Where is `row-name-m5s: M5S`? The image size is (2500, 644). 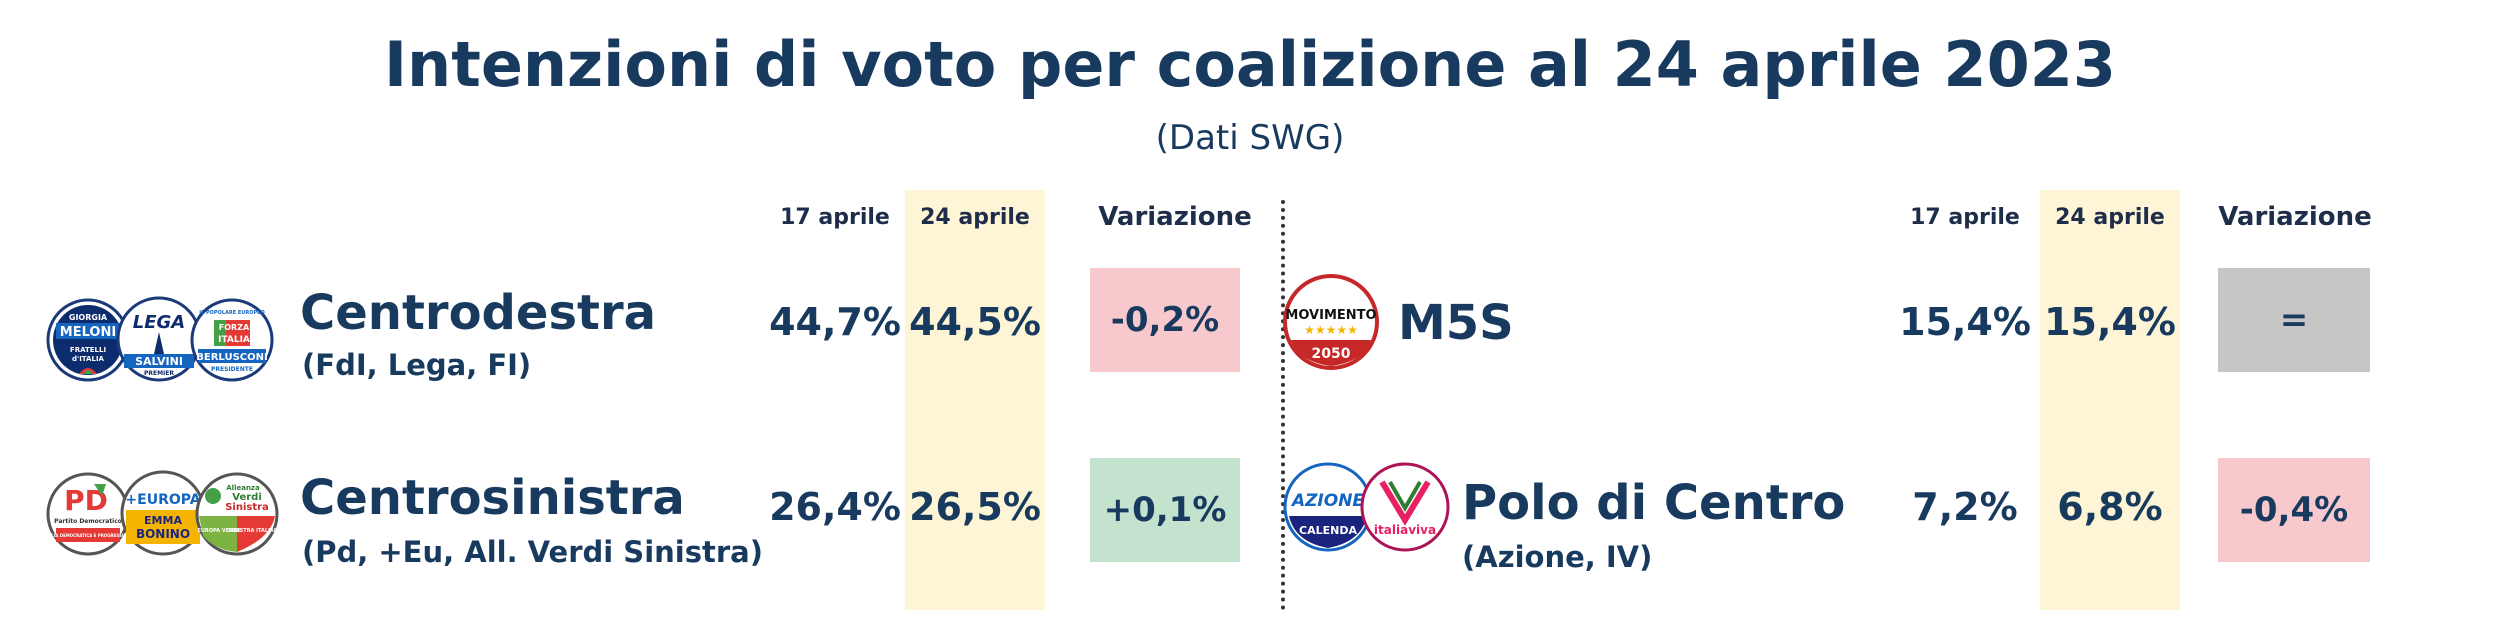 row-name-m5s: M5S is located at coordinates (1456, 323).